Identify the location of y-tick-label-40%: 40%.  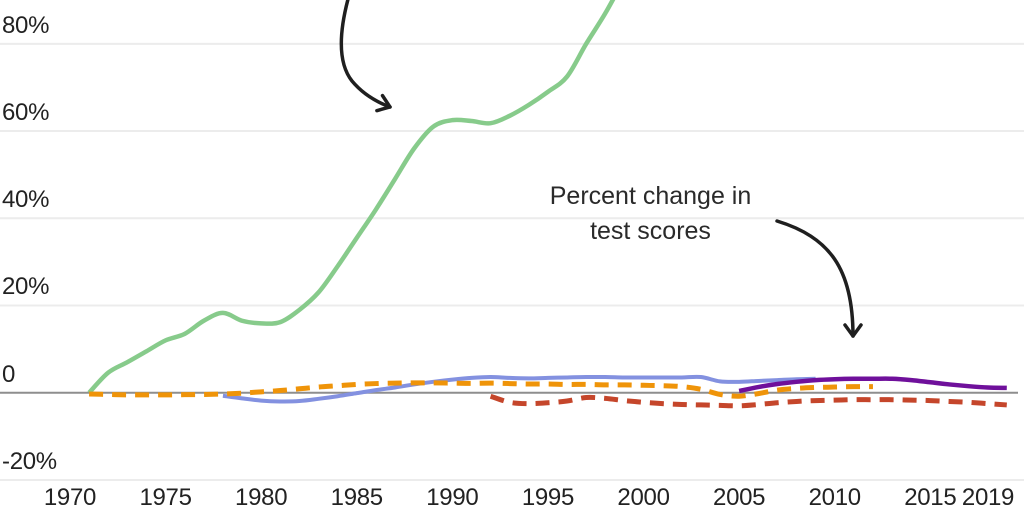
(26, 200).